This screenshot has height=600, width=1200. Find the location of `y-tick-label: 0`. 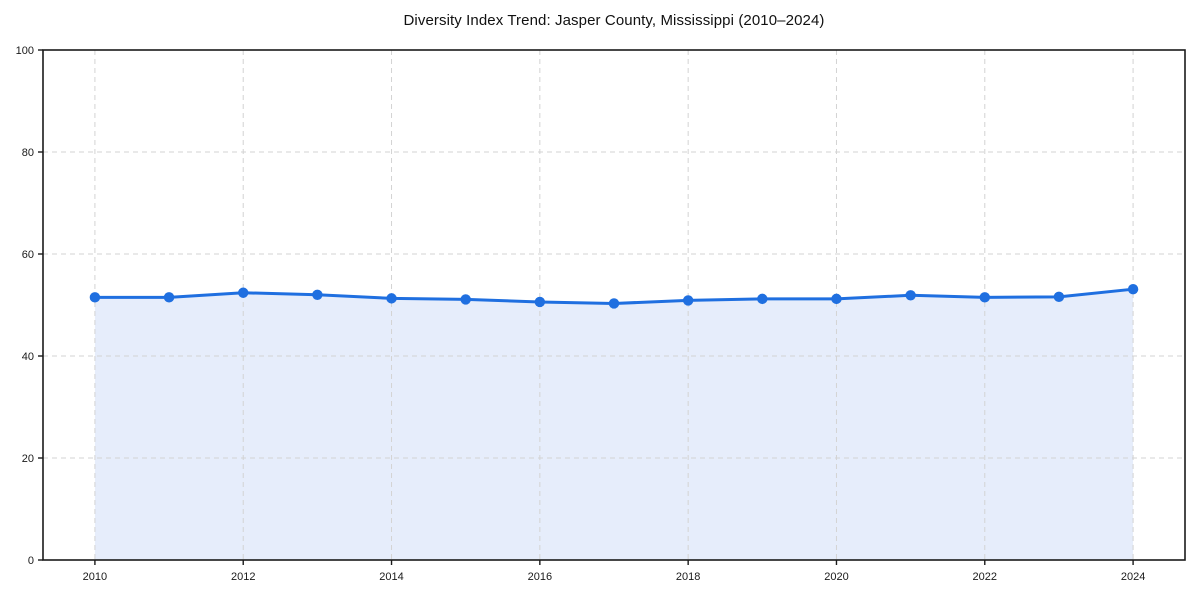

y-tick-label: 0 is located at coordinates (31, 561).